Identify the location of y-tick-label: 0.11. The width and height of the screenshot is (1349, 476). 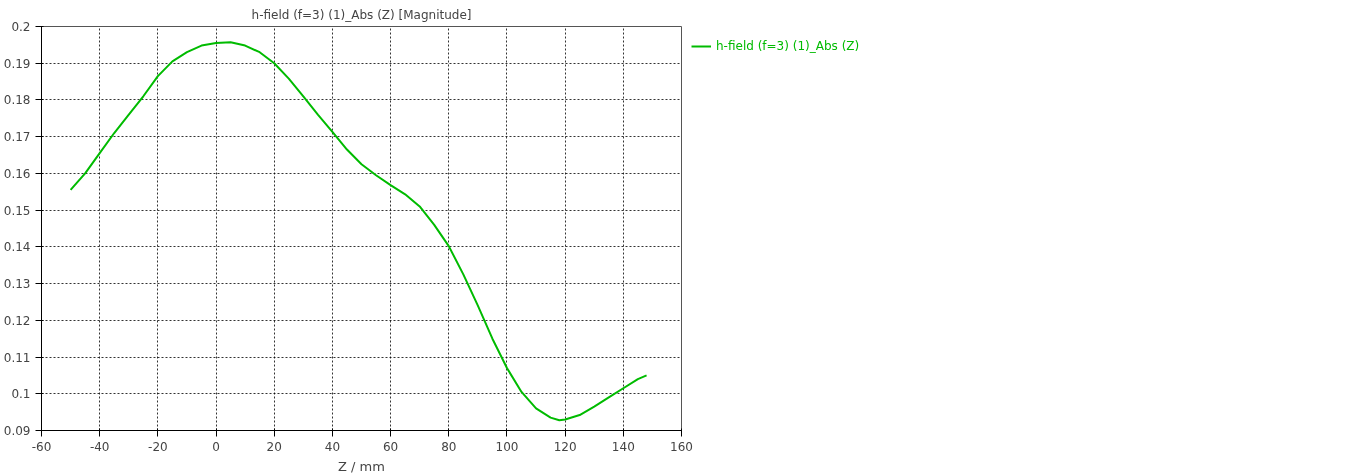
(17, 357).